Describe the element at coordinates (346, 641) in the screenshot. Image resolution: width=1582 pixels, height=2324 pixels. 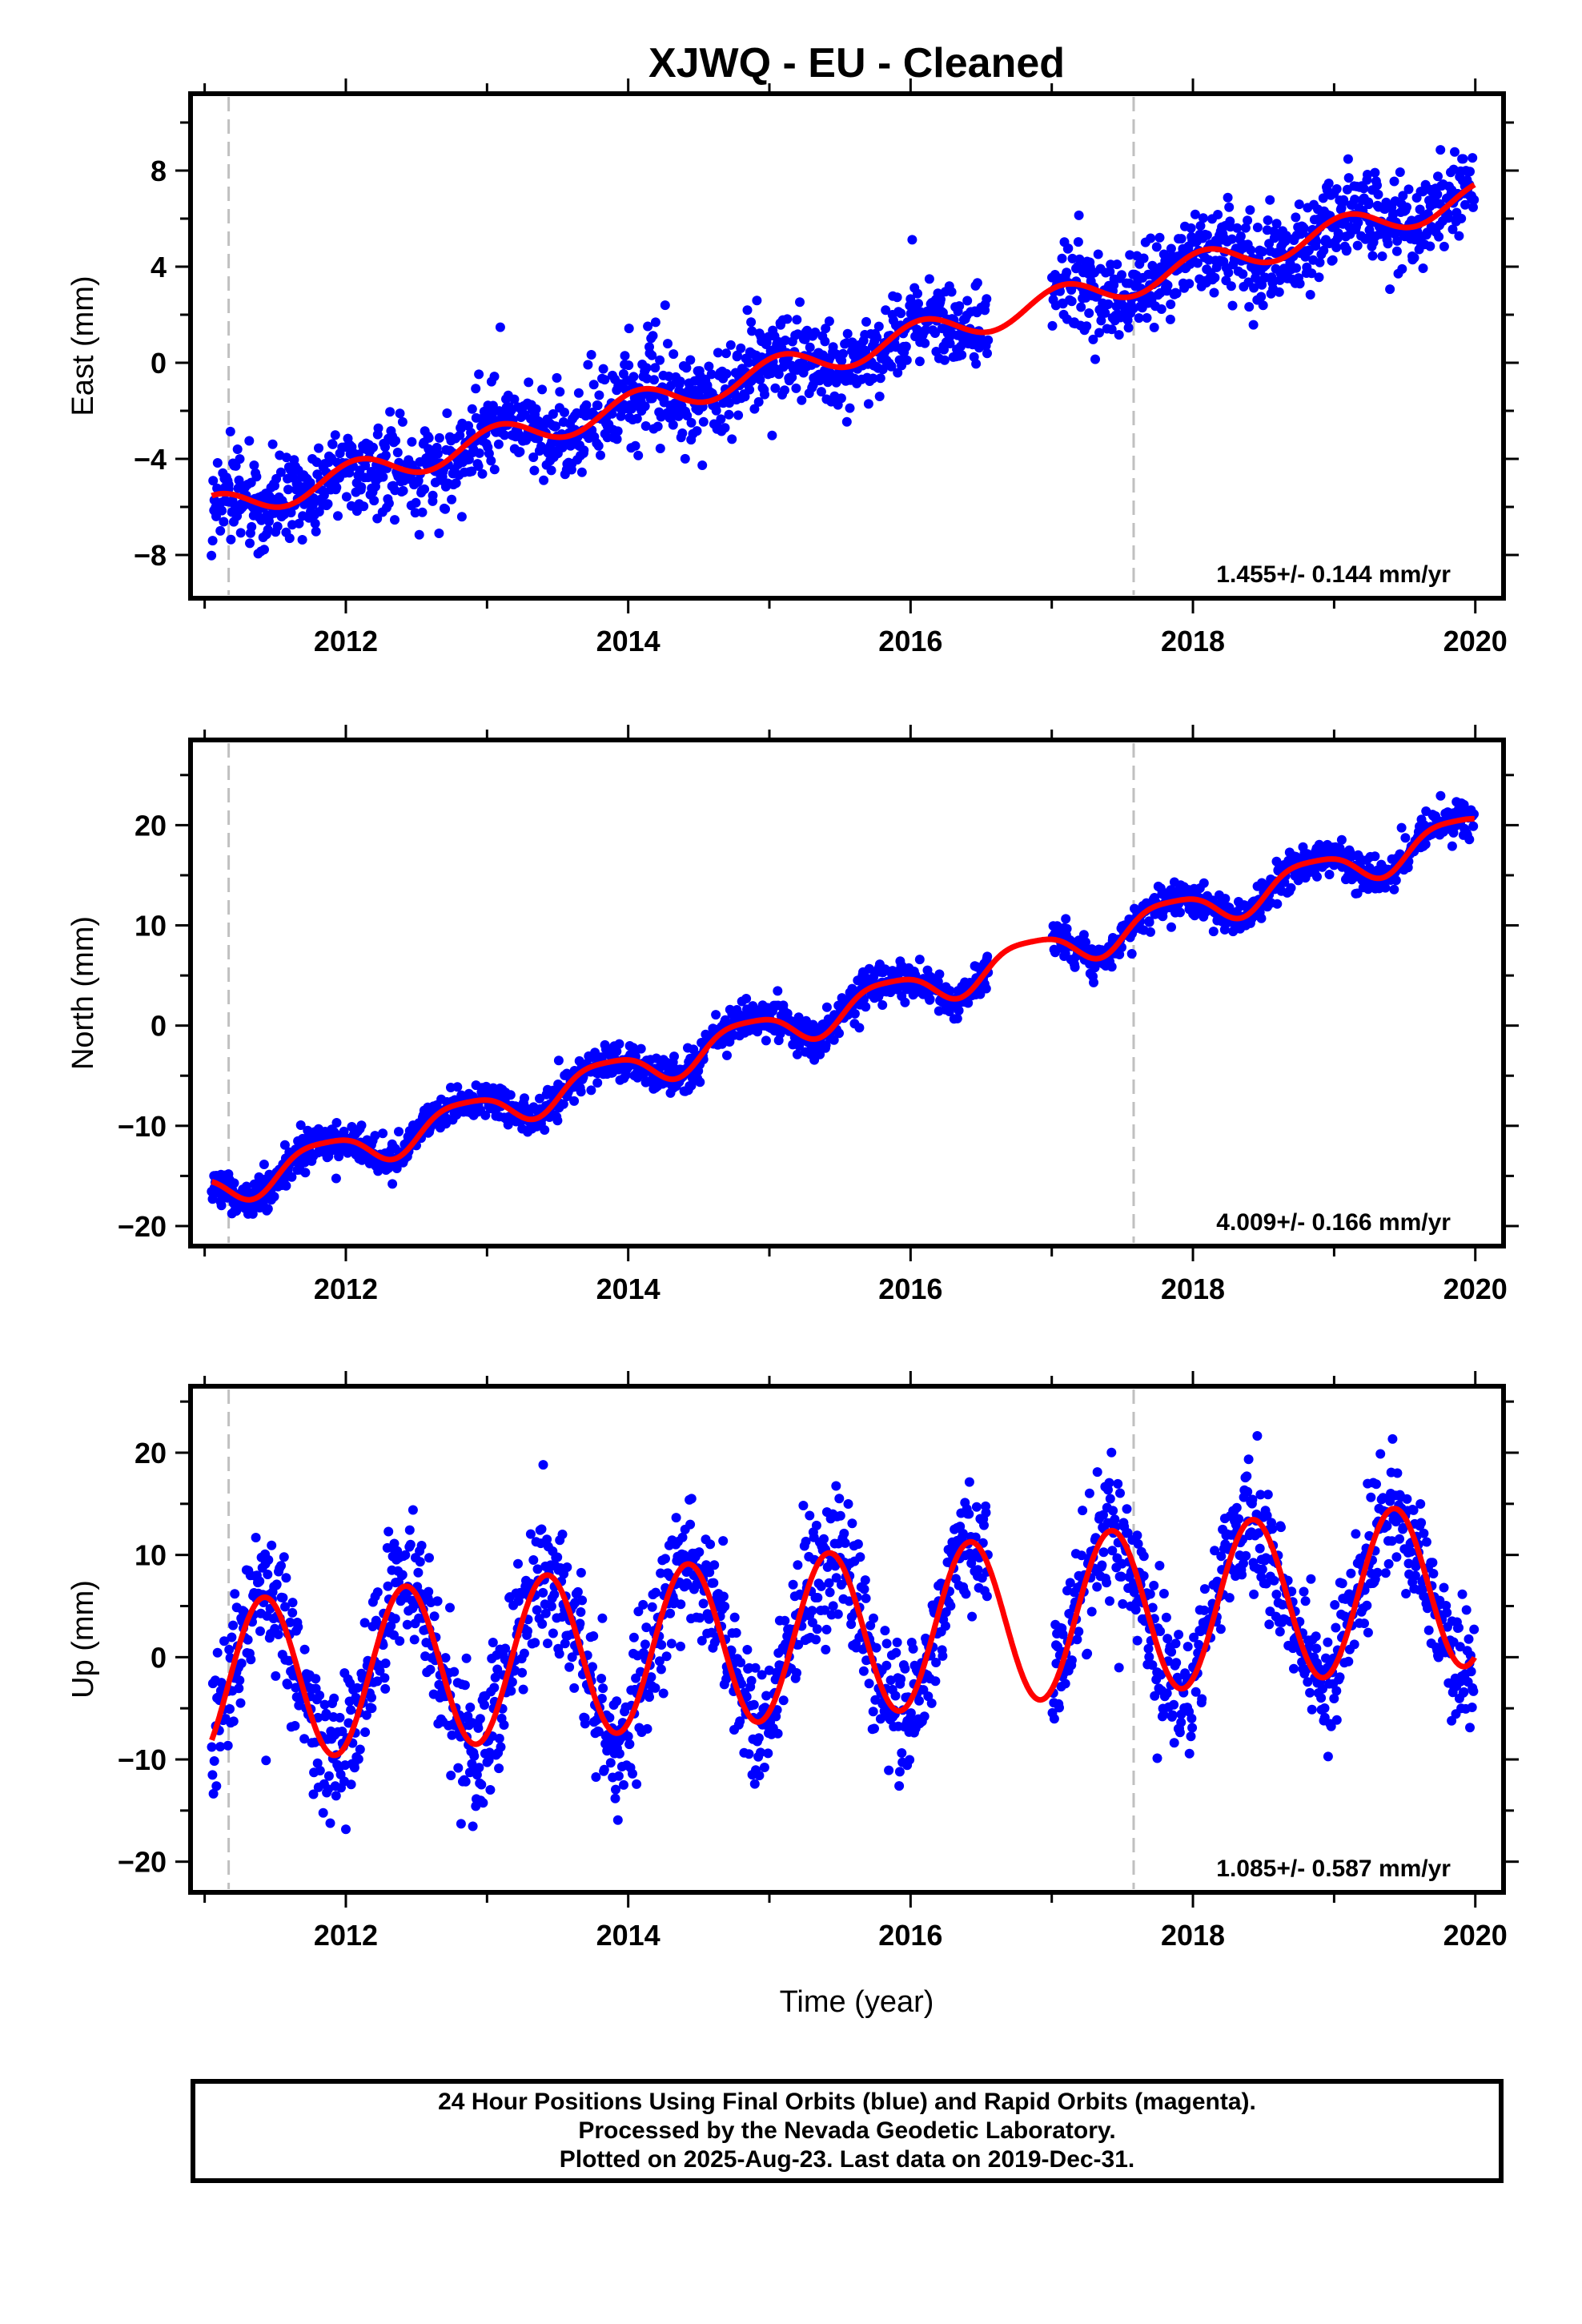
I see `x-tick-label: 2012` at that location.